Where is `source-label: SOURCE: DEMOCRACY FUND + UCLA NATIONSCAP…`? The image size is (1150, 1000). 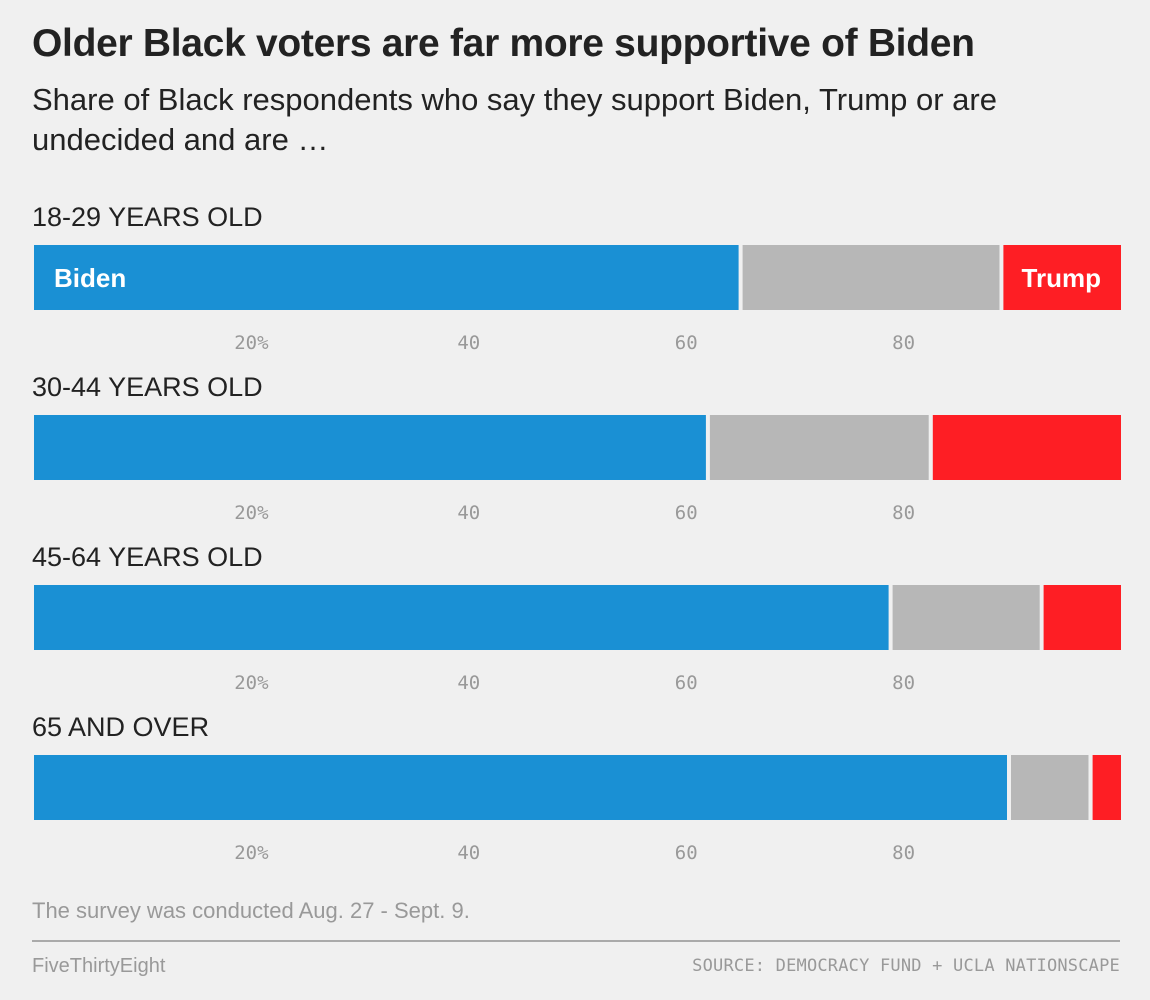 source-label: SOURCE: DEMOCRACY FUND + UCLA NATIONSCAP… is located at coordinates (906, 966).